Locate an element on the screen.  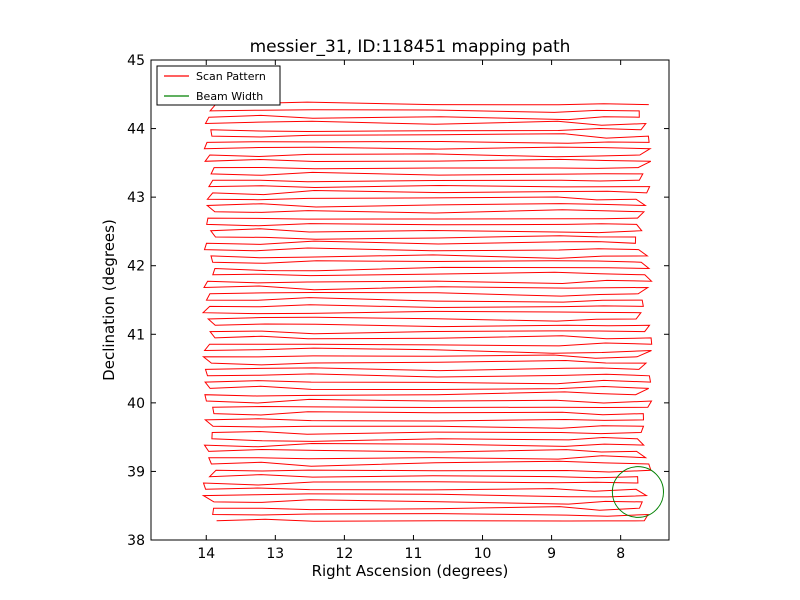
x-tick-label: 13 is located at coordinates (275, 554).